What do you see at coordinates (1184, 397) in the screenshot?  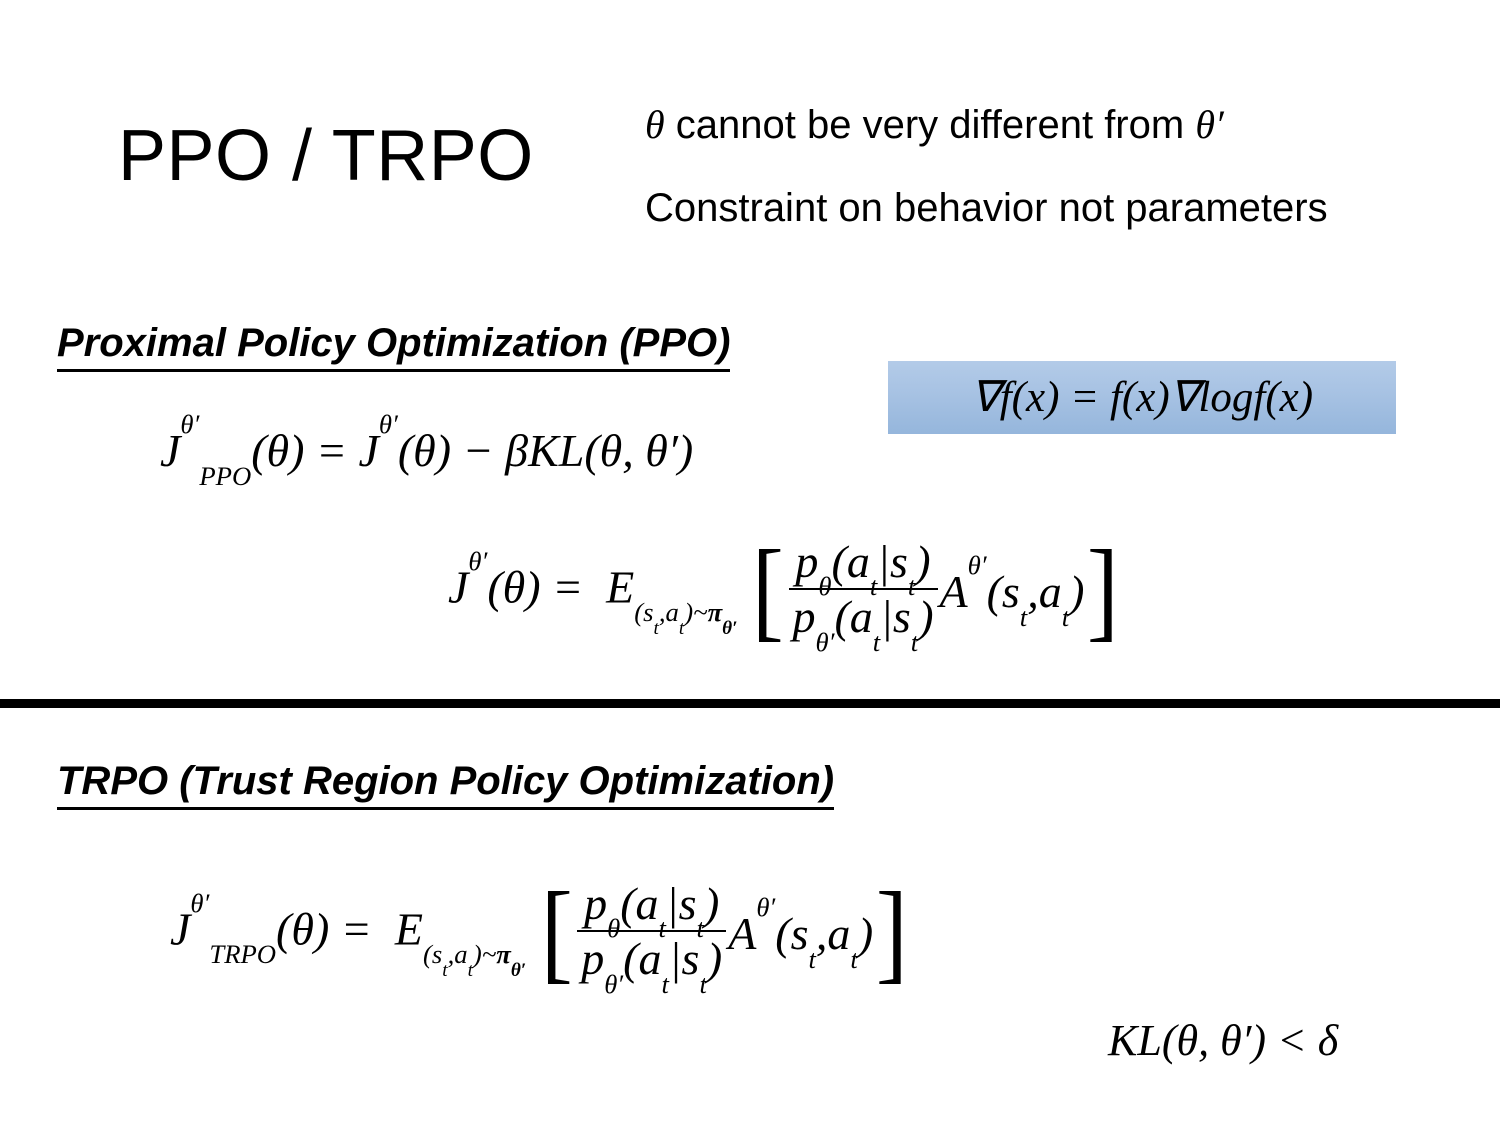 I see `nabla-icon-2: ∇` at bounding box center [1184, 397].